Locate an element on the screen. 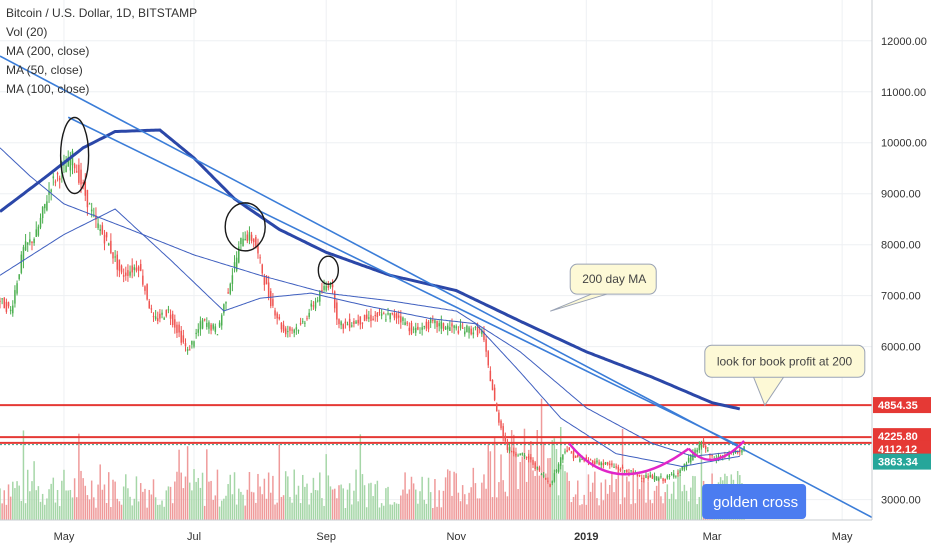 This screenshot has width=932, height=550. callout-200dma-tail is located at coordinates (582, 301).